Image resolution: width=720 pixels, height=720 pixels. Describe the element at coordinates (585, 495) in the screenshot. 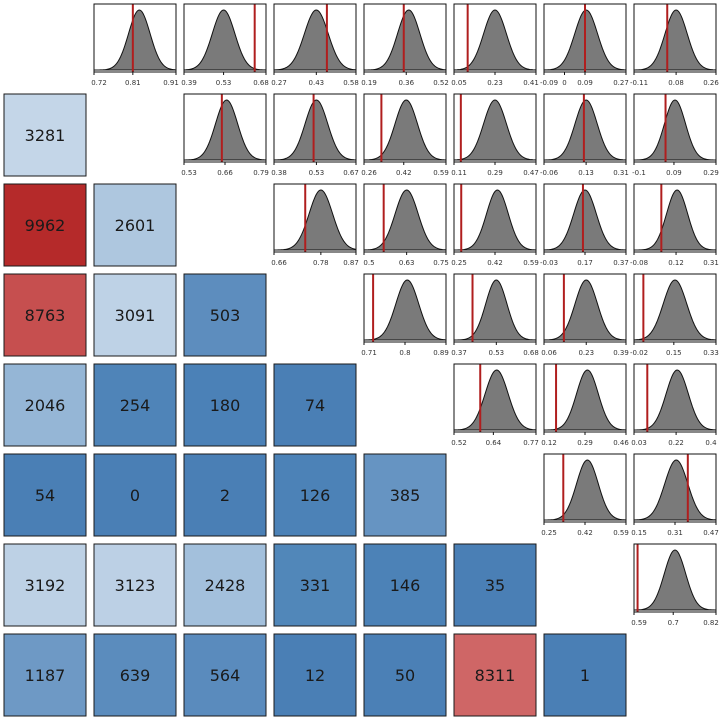

I see `density-panel: 0.25 0.42 0.59` at that location.